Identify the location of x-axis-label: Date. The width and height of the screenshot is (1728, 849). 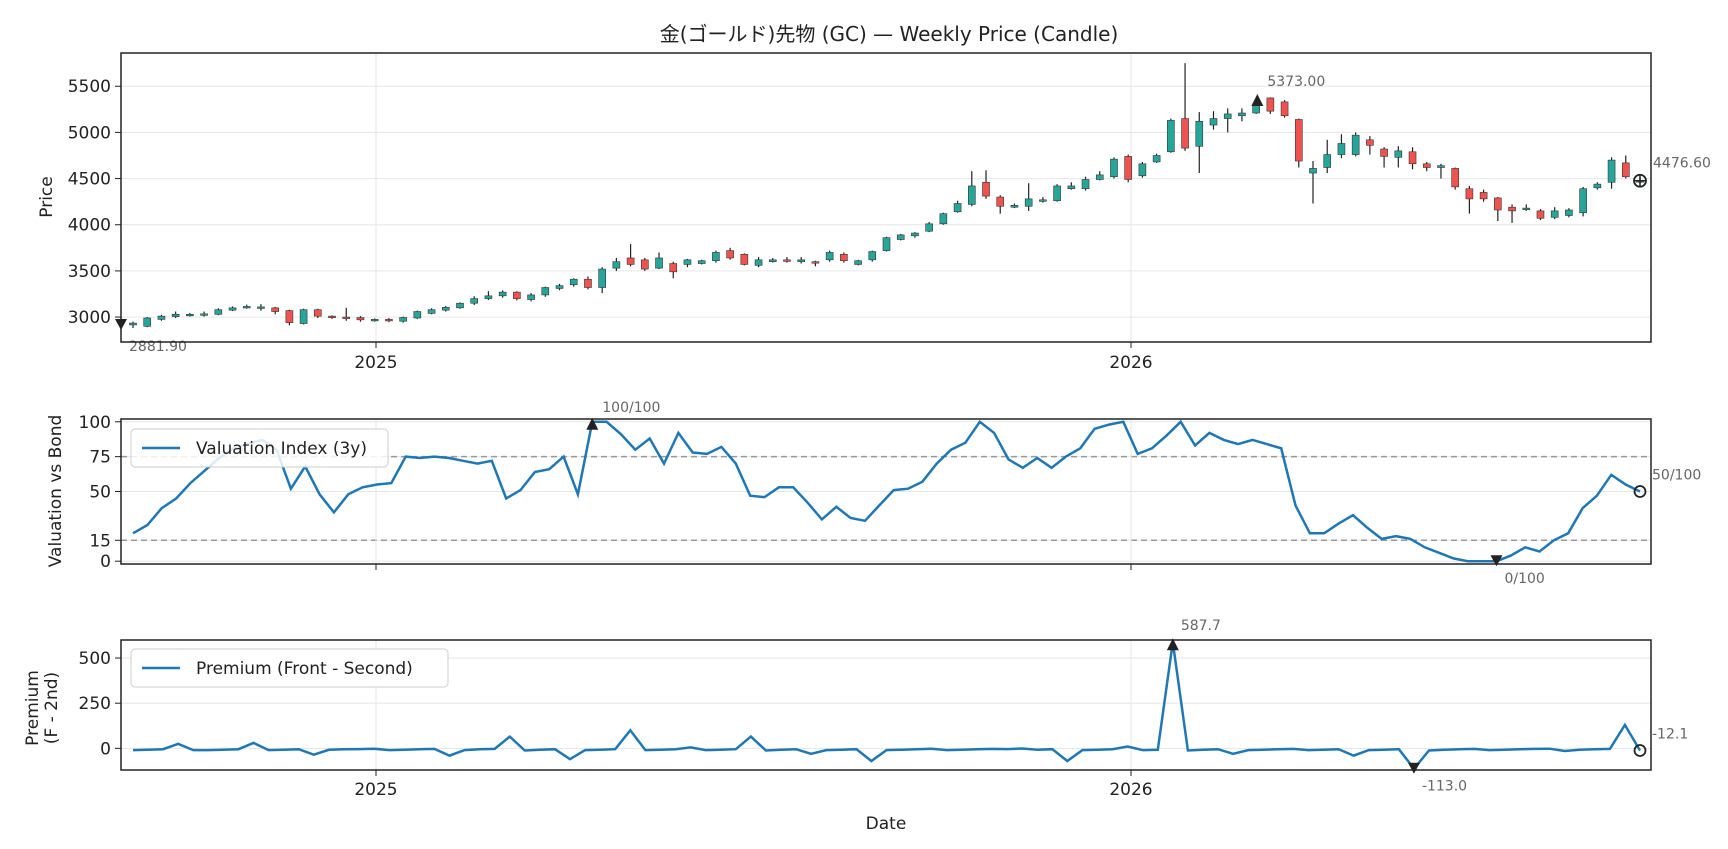
(886, 824).